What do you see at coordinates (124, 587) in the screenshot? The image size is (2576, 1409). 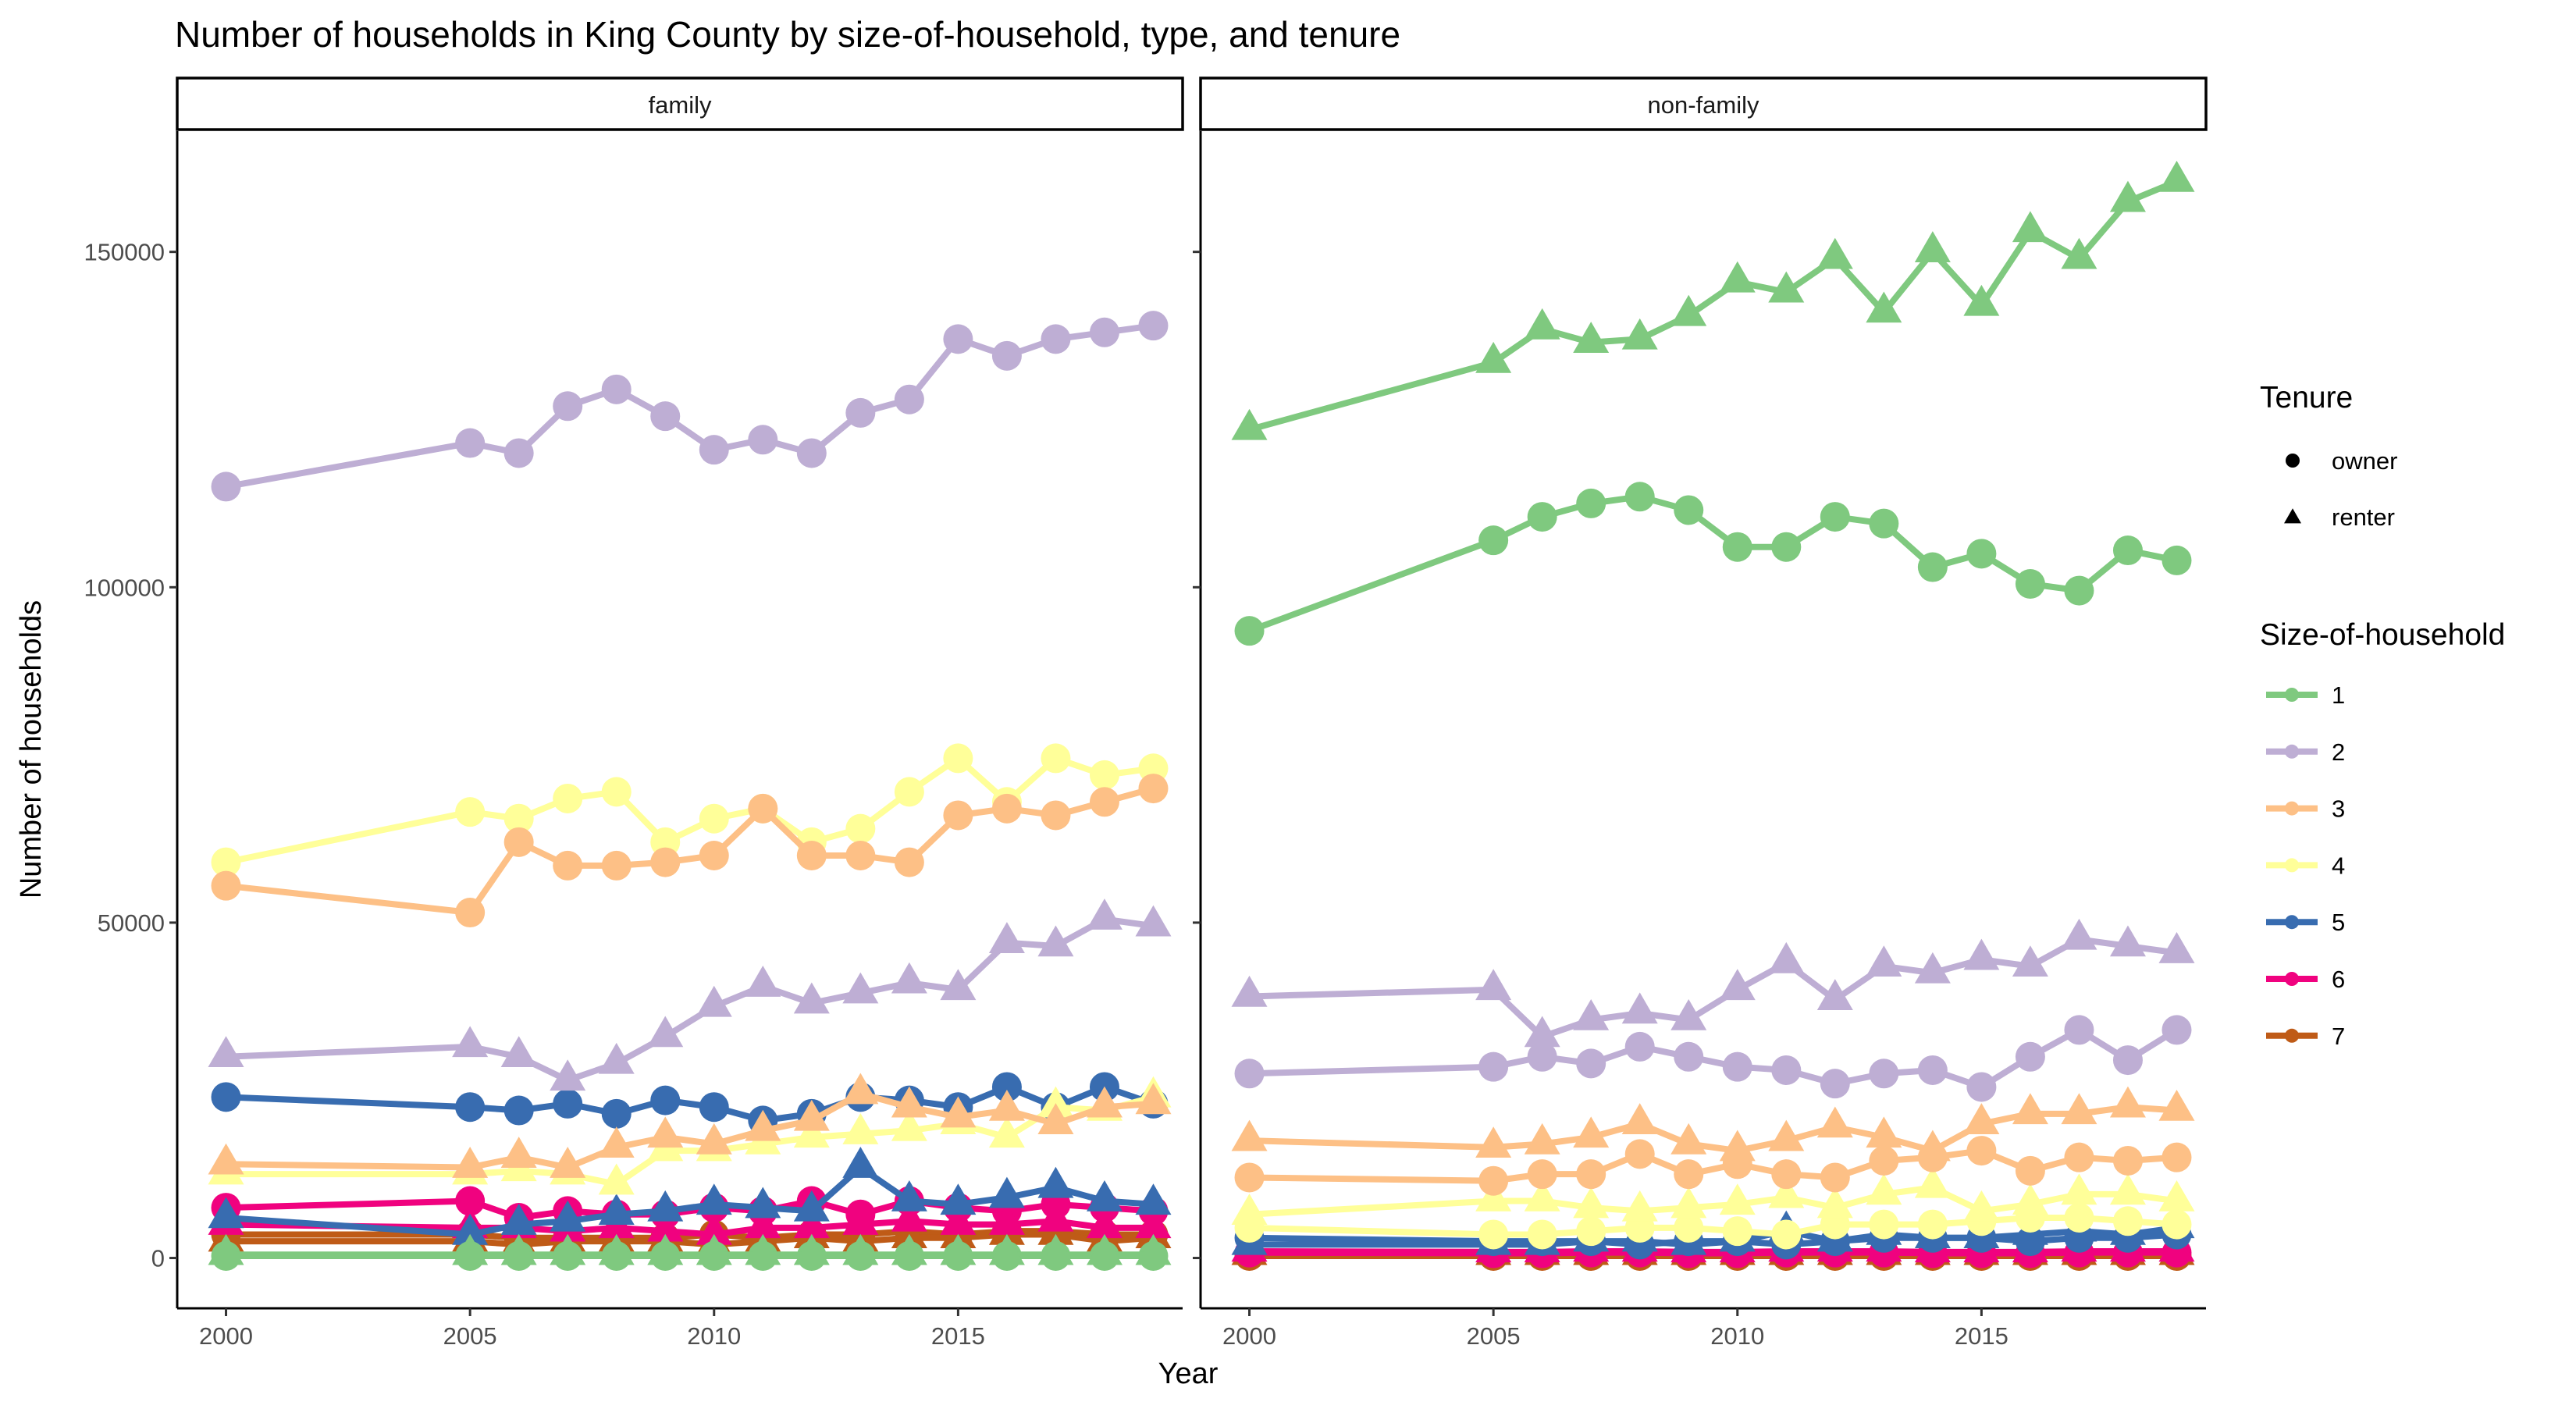 I see `y-tick-label: 100000` at bounding box center [124, 587].